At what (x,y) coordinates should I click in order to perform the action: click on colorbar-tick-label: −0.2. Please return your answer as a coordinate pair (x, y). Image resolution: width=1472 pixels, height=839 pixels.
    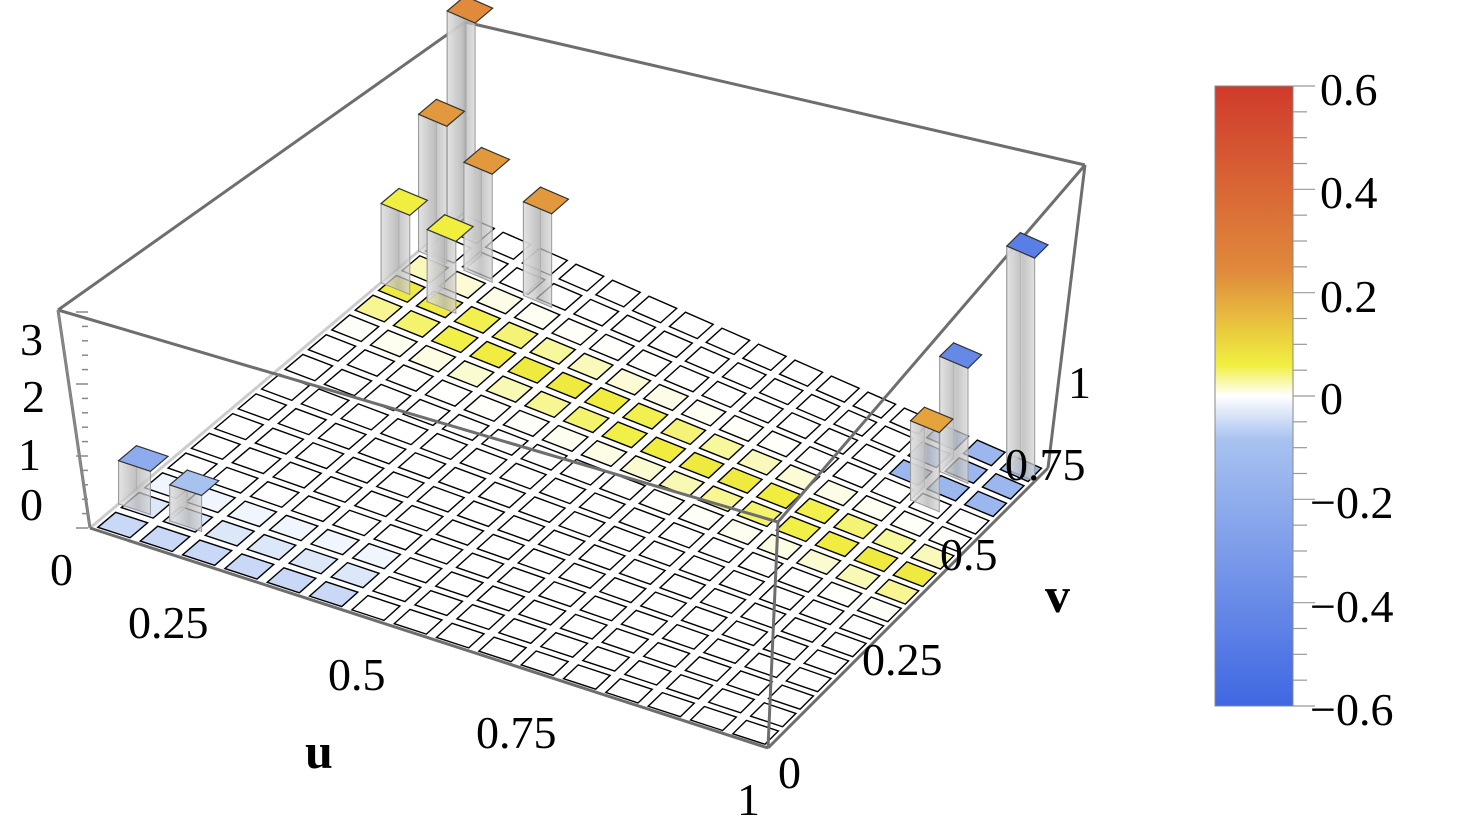
    Looking at the image, I should click on (1351, 502).